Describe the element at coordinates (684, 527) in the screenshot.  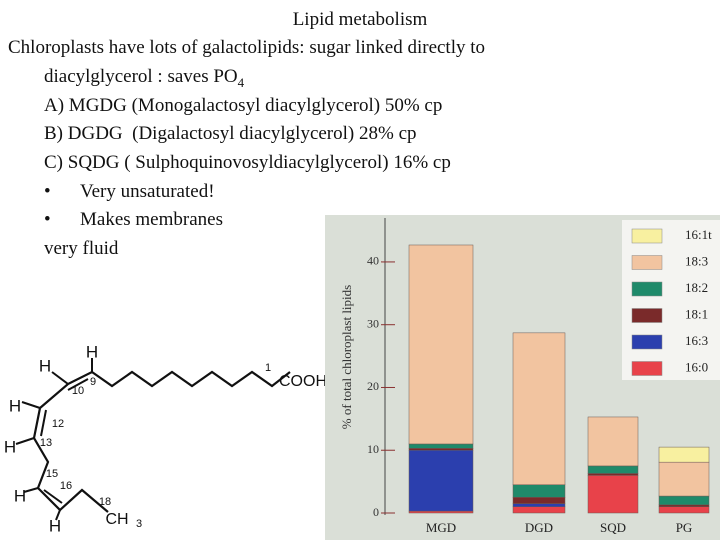
I see `x-tick-label: PG` at that location.